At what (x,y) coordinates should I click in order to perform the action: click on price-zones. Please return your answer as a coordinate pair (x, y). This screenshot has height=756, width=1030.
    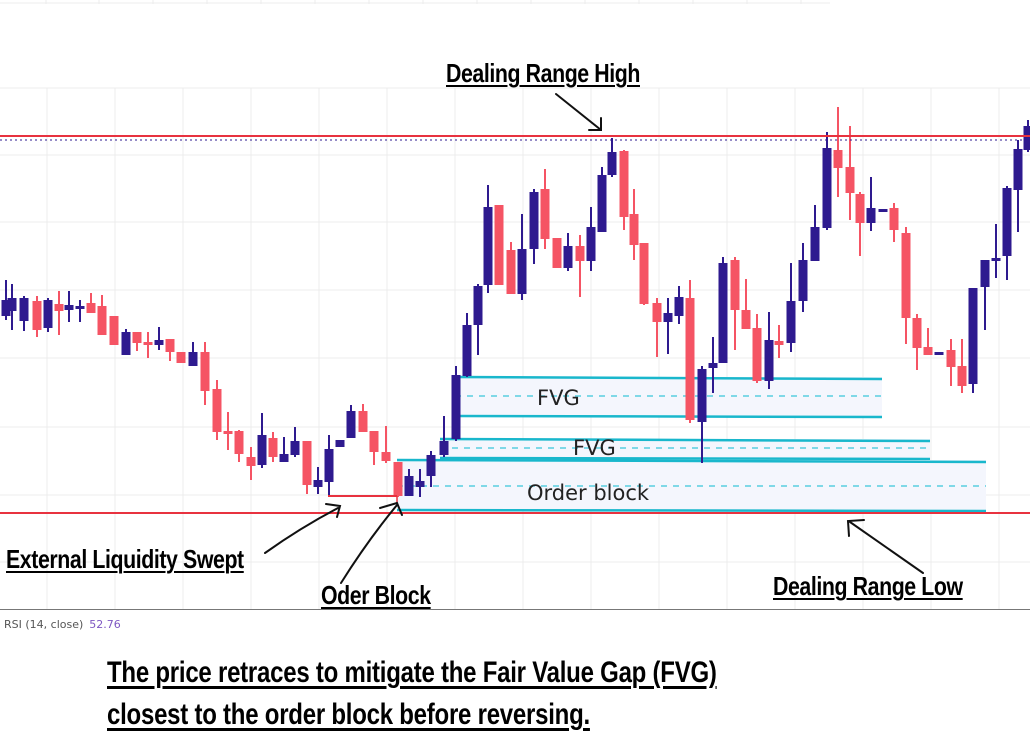
    Looking at the image, I should click on (691, 444).